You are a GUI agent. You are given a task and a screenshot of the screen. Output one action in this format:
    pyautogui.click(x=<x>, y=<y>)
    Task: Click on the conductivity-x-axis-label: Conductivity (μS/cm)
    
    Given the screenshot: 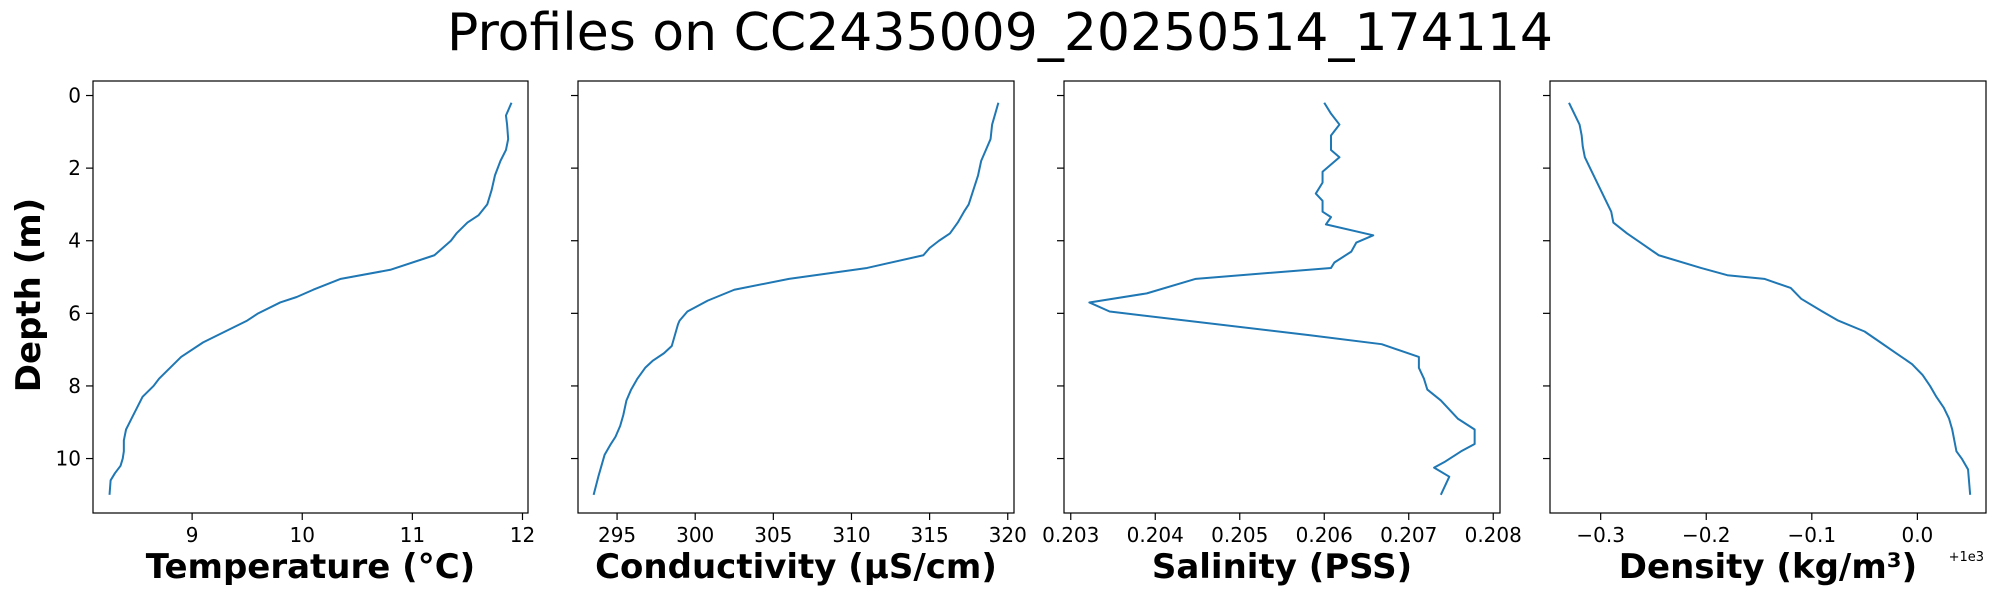 What is the action you would take?
    pyautogui.click(x=796, y=567)
    